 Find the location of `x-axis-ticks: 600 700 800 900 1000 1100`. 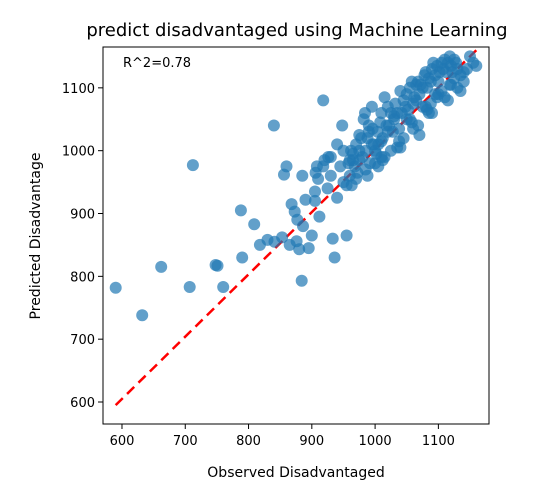

x-axis-ticks: 600 700 800 900 1000 1100 is located at coordinates (282, 436).